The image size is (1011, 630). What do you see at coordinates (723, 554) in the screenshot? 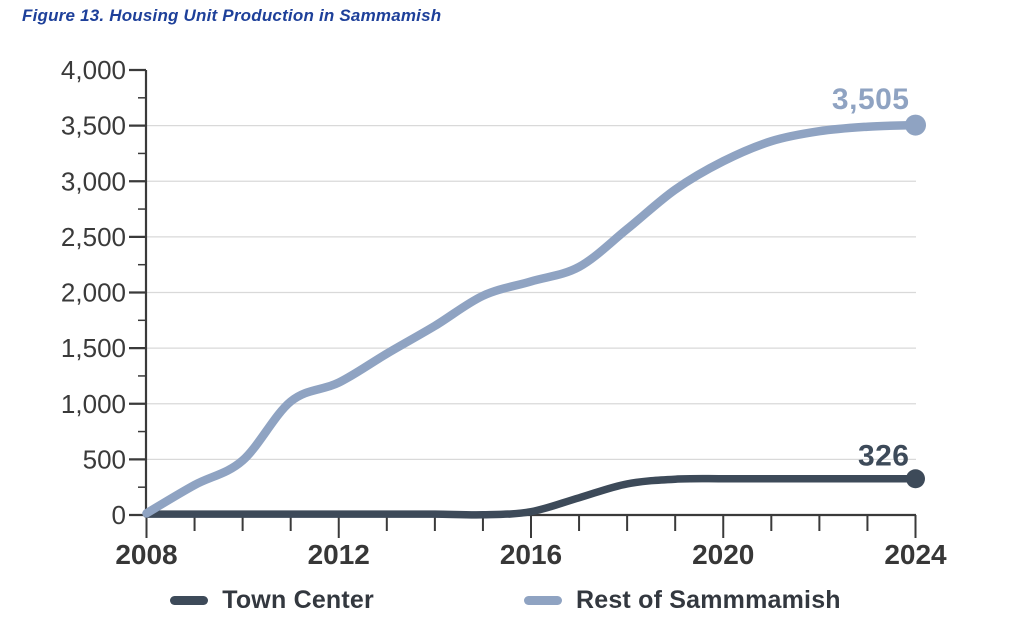
I see `x-tick-label: 2020` at bounding box center [723, 554].